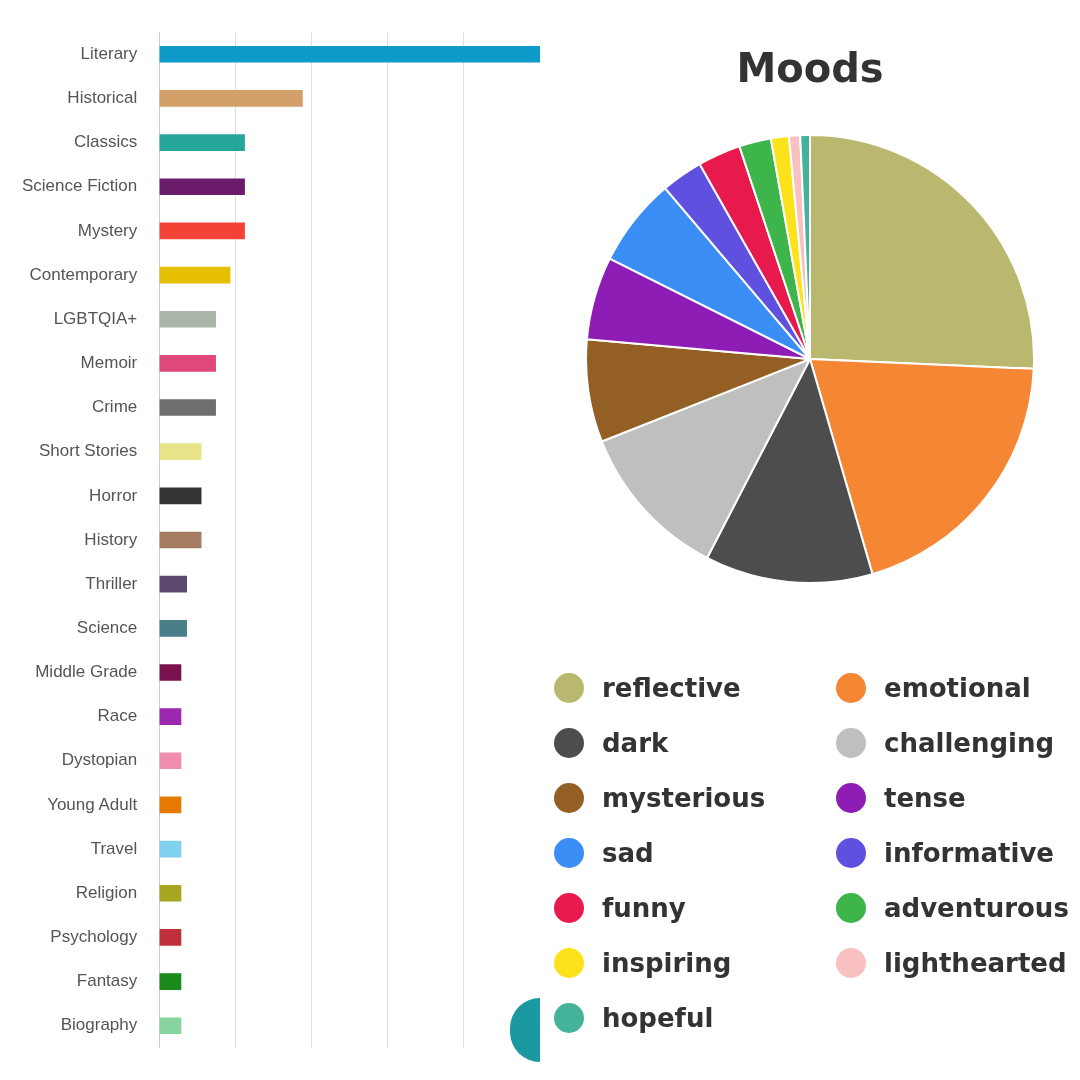 The width and height of the screenshot is (1080, 1080). I want to click on y-tick-label: Mystery, so click(107, 230).